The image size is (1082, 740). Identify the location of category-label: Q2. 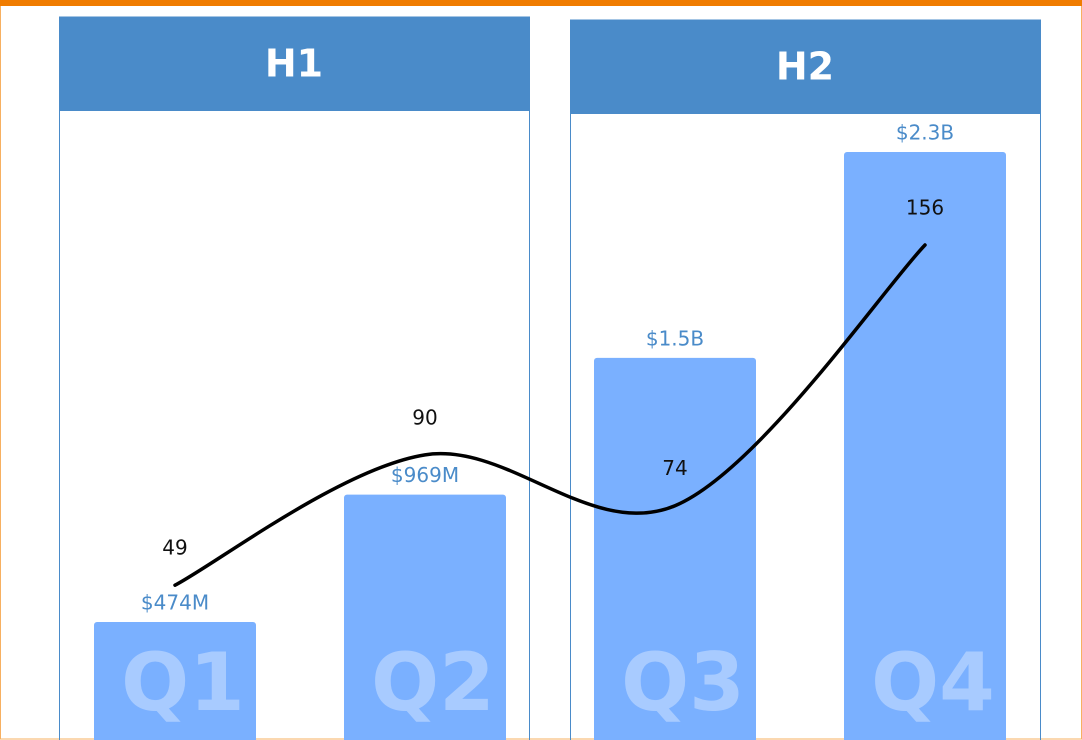
(433, 682).